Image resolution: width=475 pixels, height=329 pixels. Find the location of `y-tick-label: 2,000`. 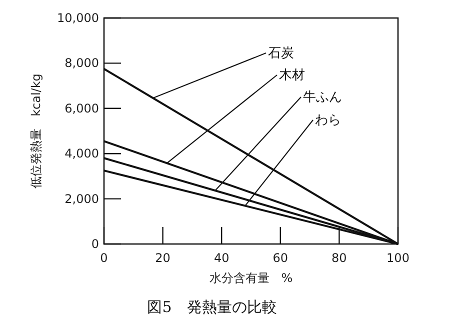

y-tick-label: 2,000 is located at coordinates (81, 199).